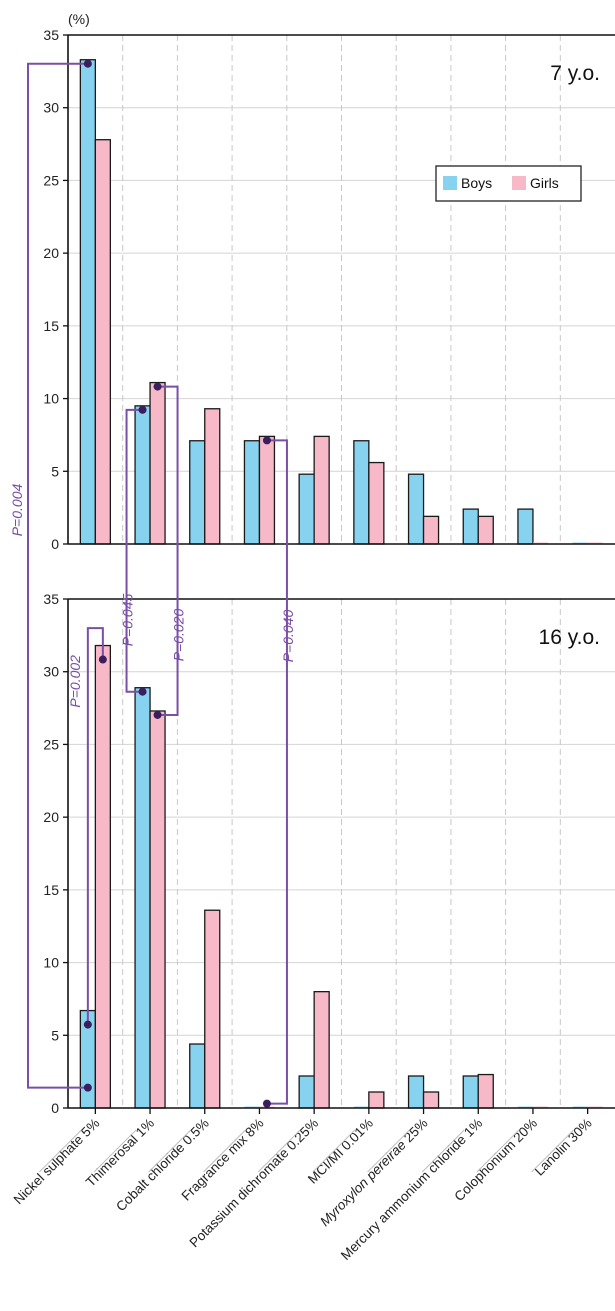 The height and width of the screenshot is (1311, 615). Describe the element at coordinates (476, 183) in the screenshot. I see `legend-label-boys: Boys` at that location.